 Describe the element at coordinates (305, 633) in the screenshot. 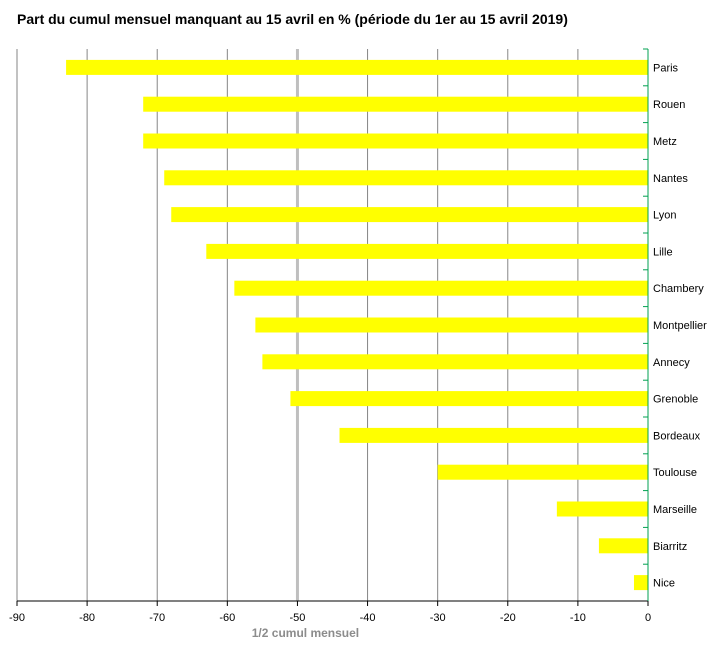

I see `reference-line-label: 1/2 cumul mensuel` at that location.